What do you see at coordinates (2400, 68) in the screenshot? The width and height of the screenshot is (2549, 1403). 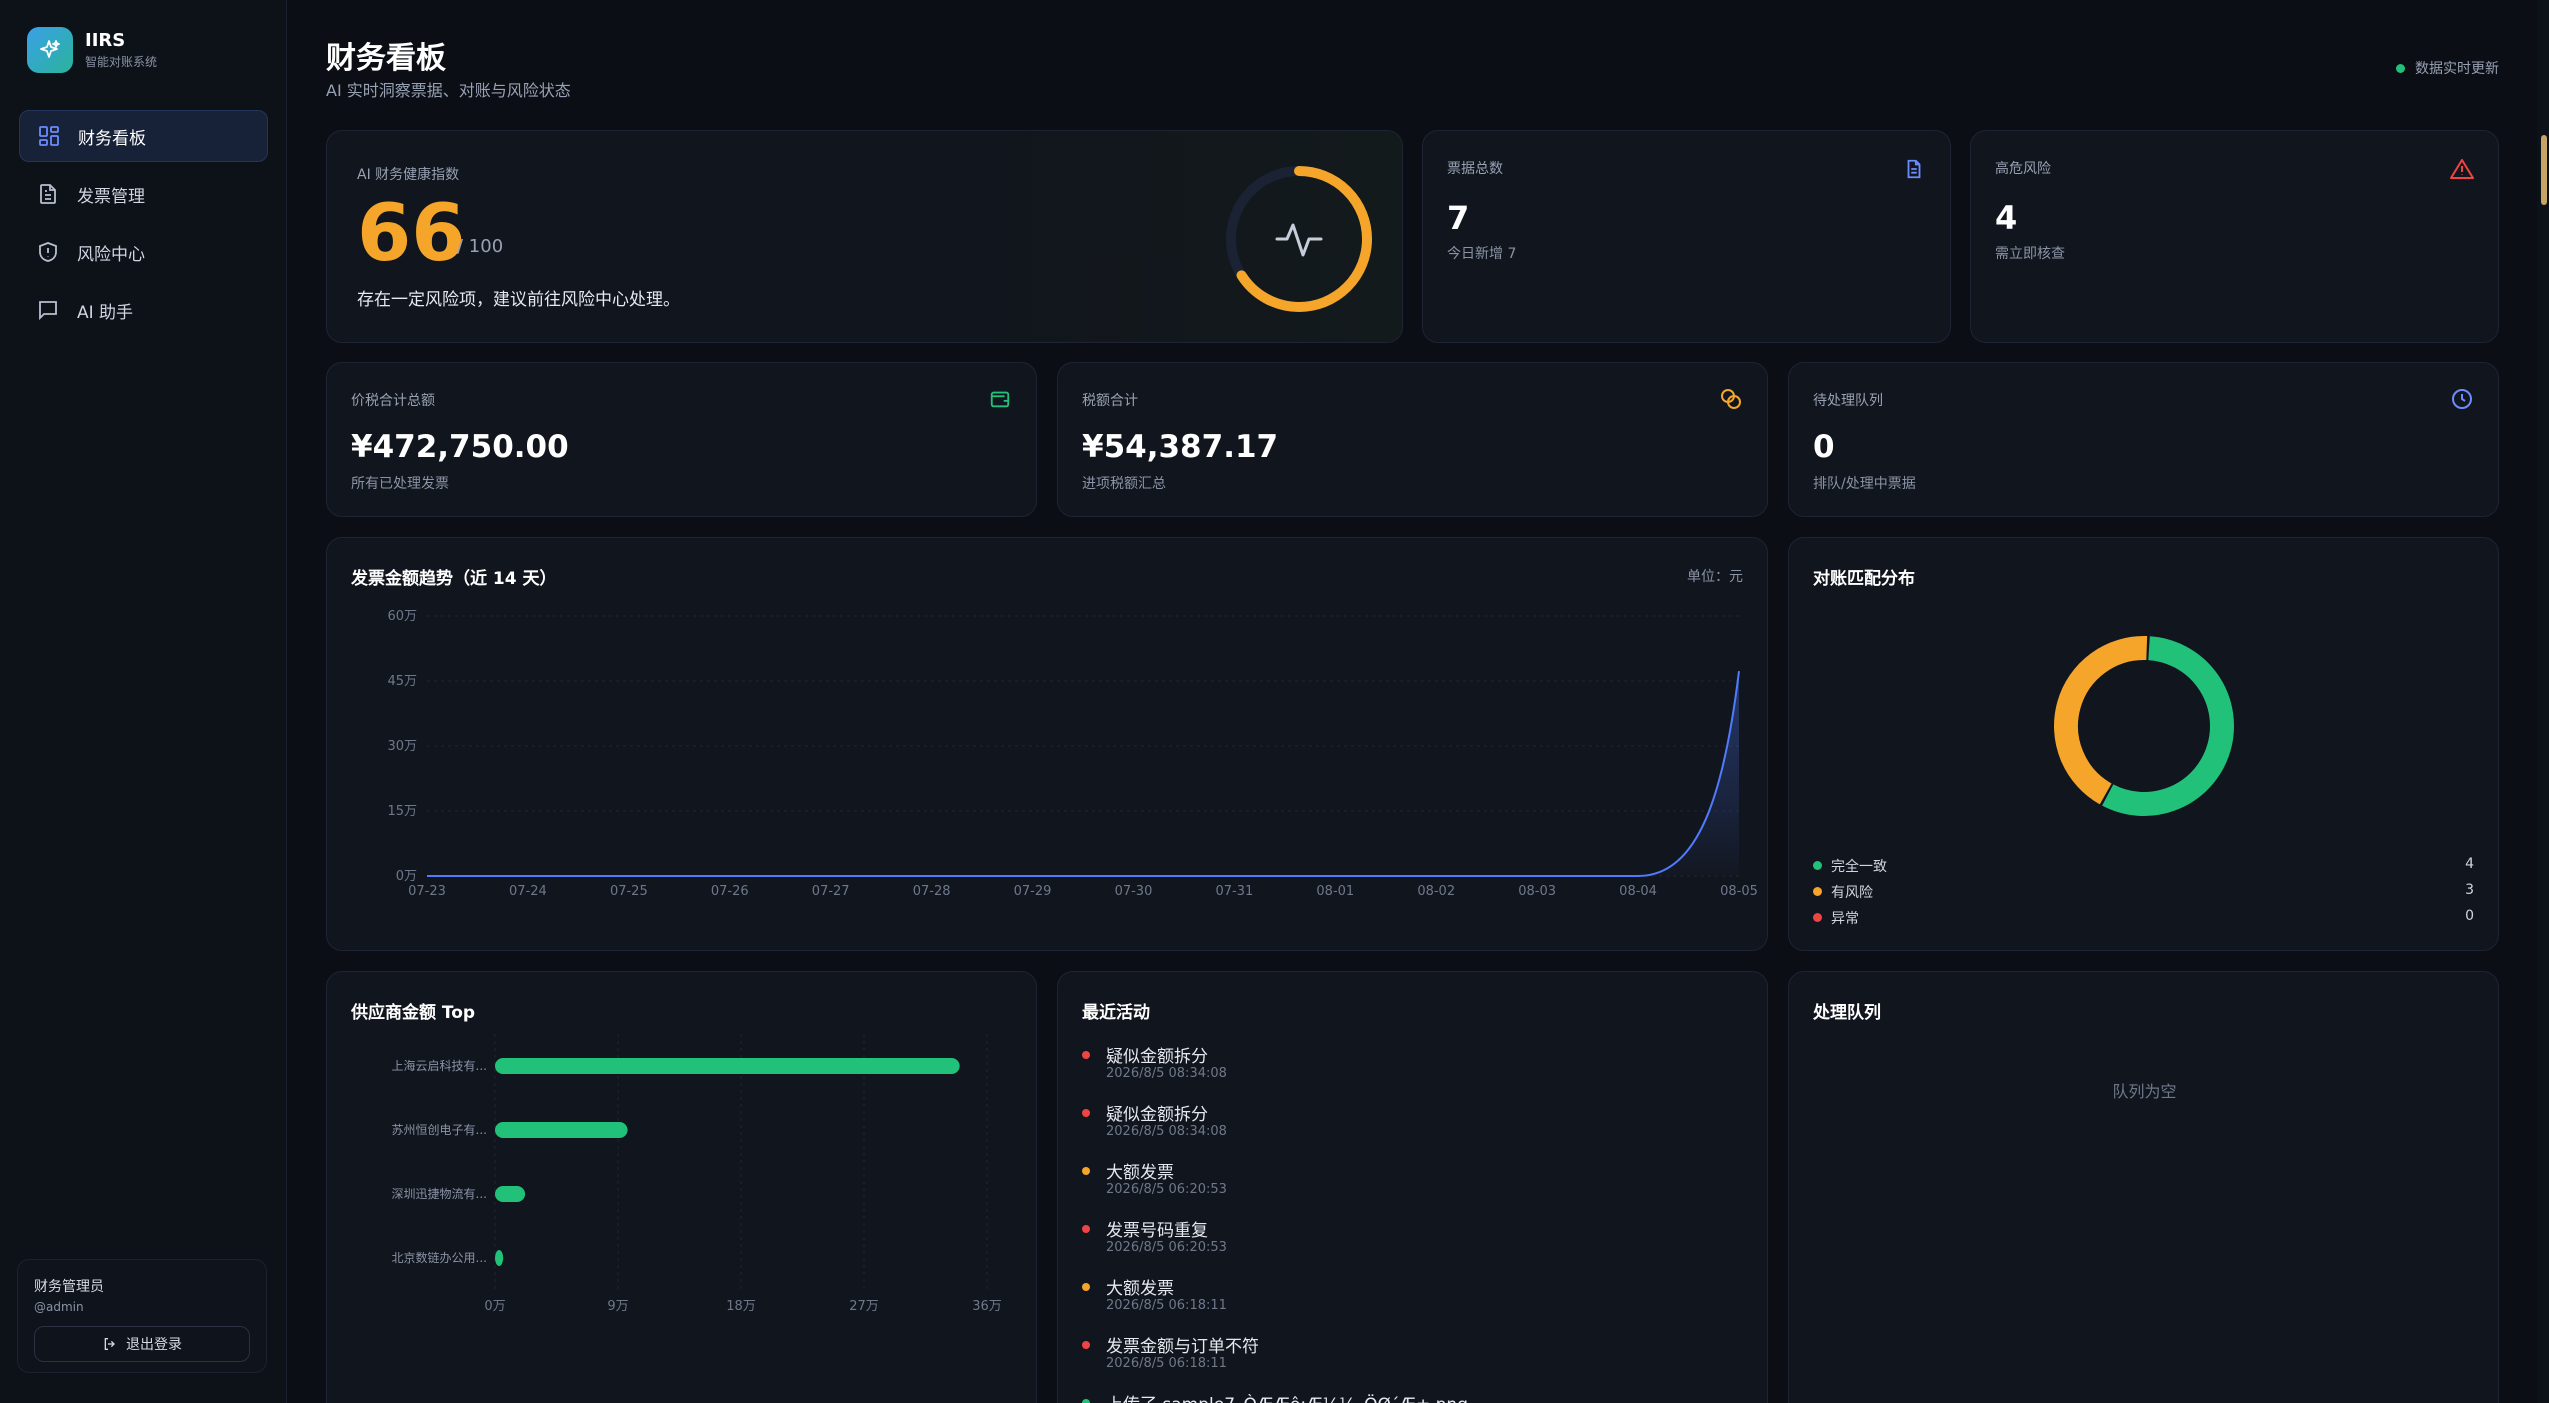 I see `live-dot-icon` at bounding box center [2400, 68].